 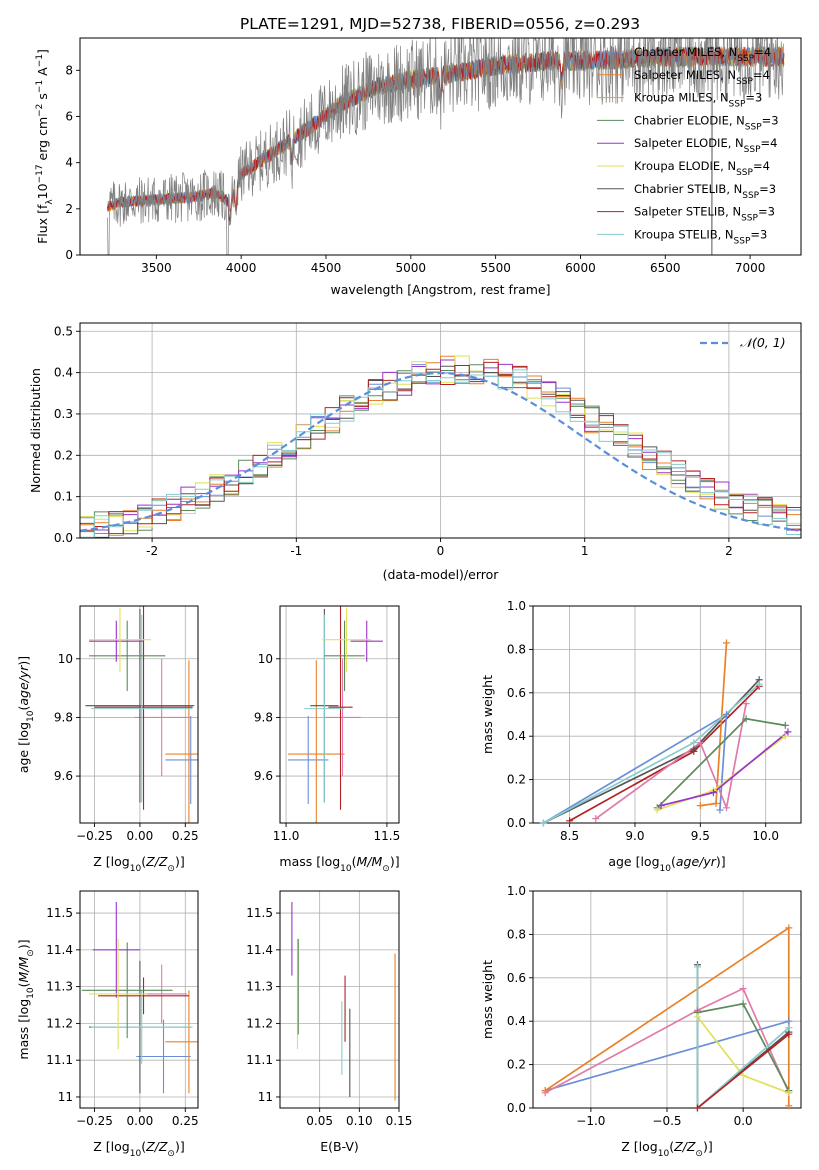 What do you see at coordinates (702, 54) in the screenshot?
I see `legend-label: Chabrier MILES, NSSP=4` at bounding box center [702, 54].